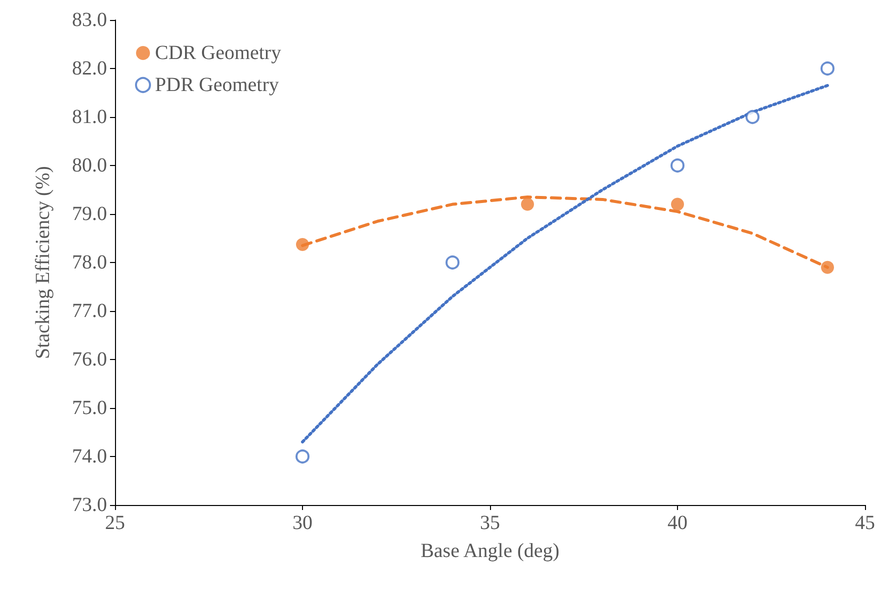 This screenshot has width=883, height=593. I want to click on x-tick-label: 30, so click(302, 523).